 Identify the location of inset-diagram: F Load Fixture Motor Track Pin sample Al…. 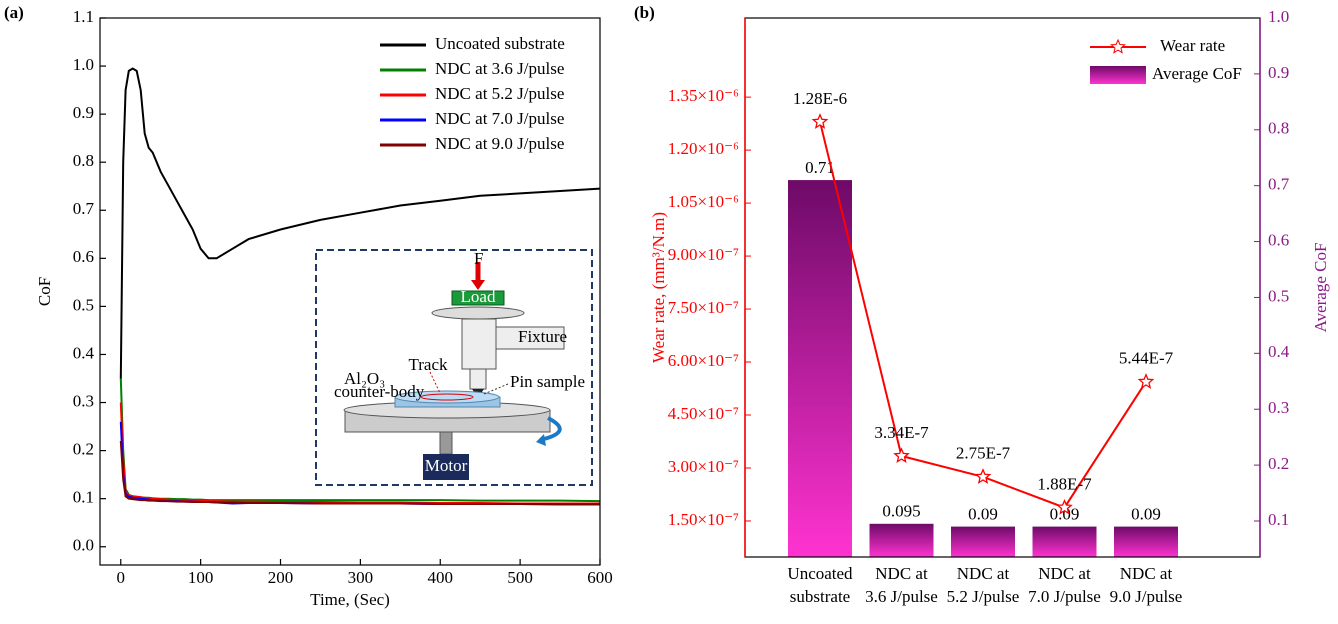
(454, 367).